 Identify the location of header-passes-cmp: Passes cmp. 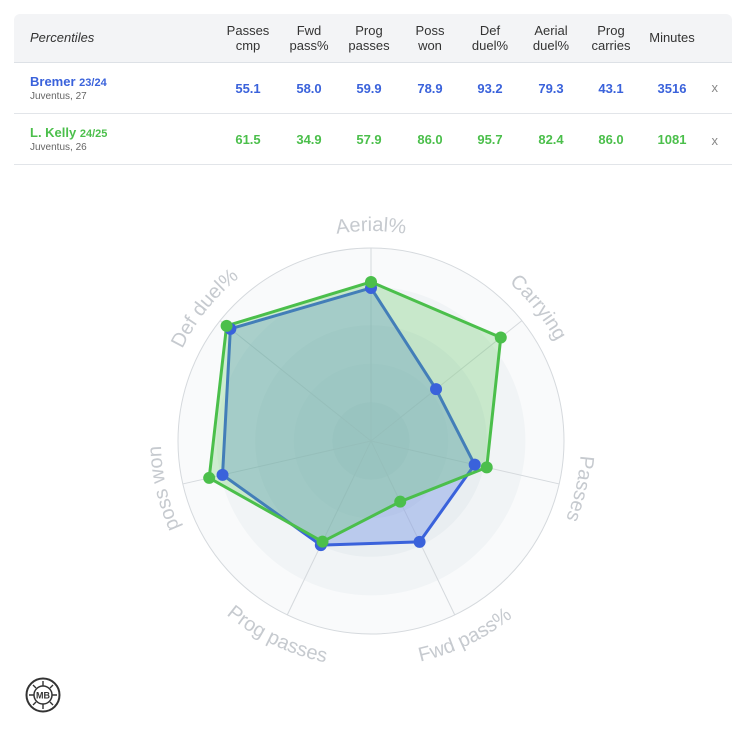
(248, 38).